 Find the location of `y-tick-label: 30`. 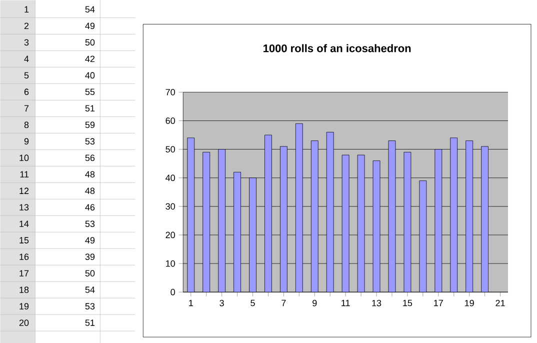

y-tick-label: 30 is located at coordinates (170, 206).